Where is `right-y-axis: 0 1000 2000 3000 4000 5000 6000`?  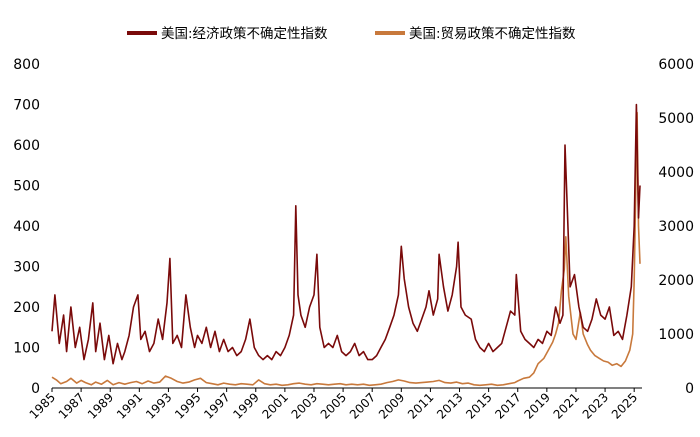
right-y-axis: 0 1000 2000 3000 4000 5000 6000 is located at coordinates (676, 227).